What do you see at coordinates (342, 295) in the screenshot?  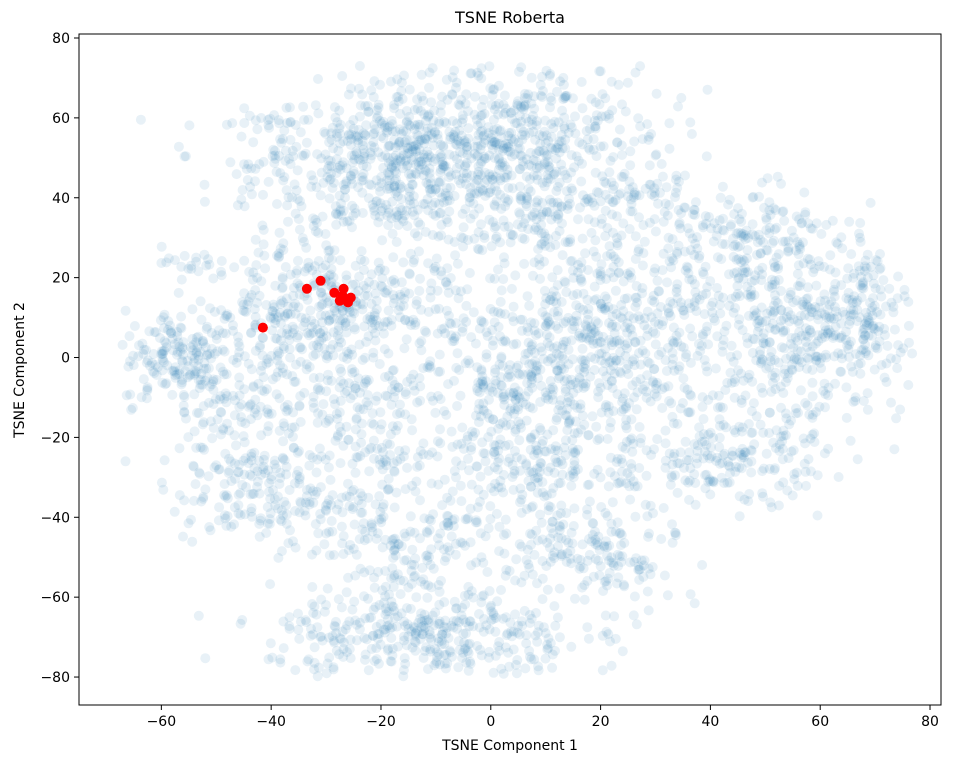 I see `highlight-point` at bounding box center [342, 295].